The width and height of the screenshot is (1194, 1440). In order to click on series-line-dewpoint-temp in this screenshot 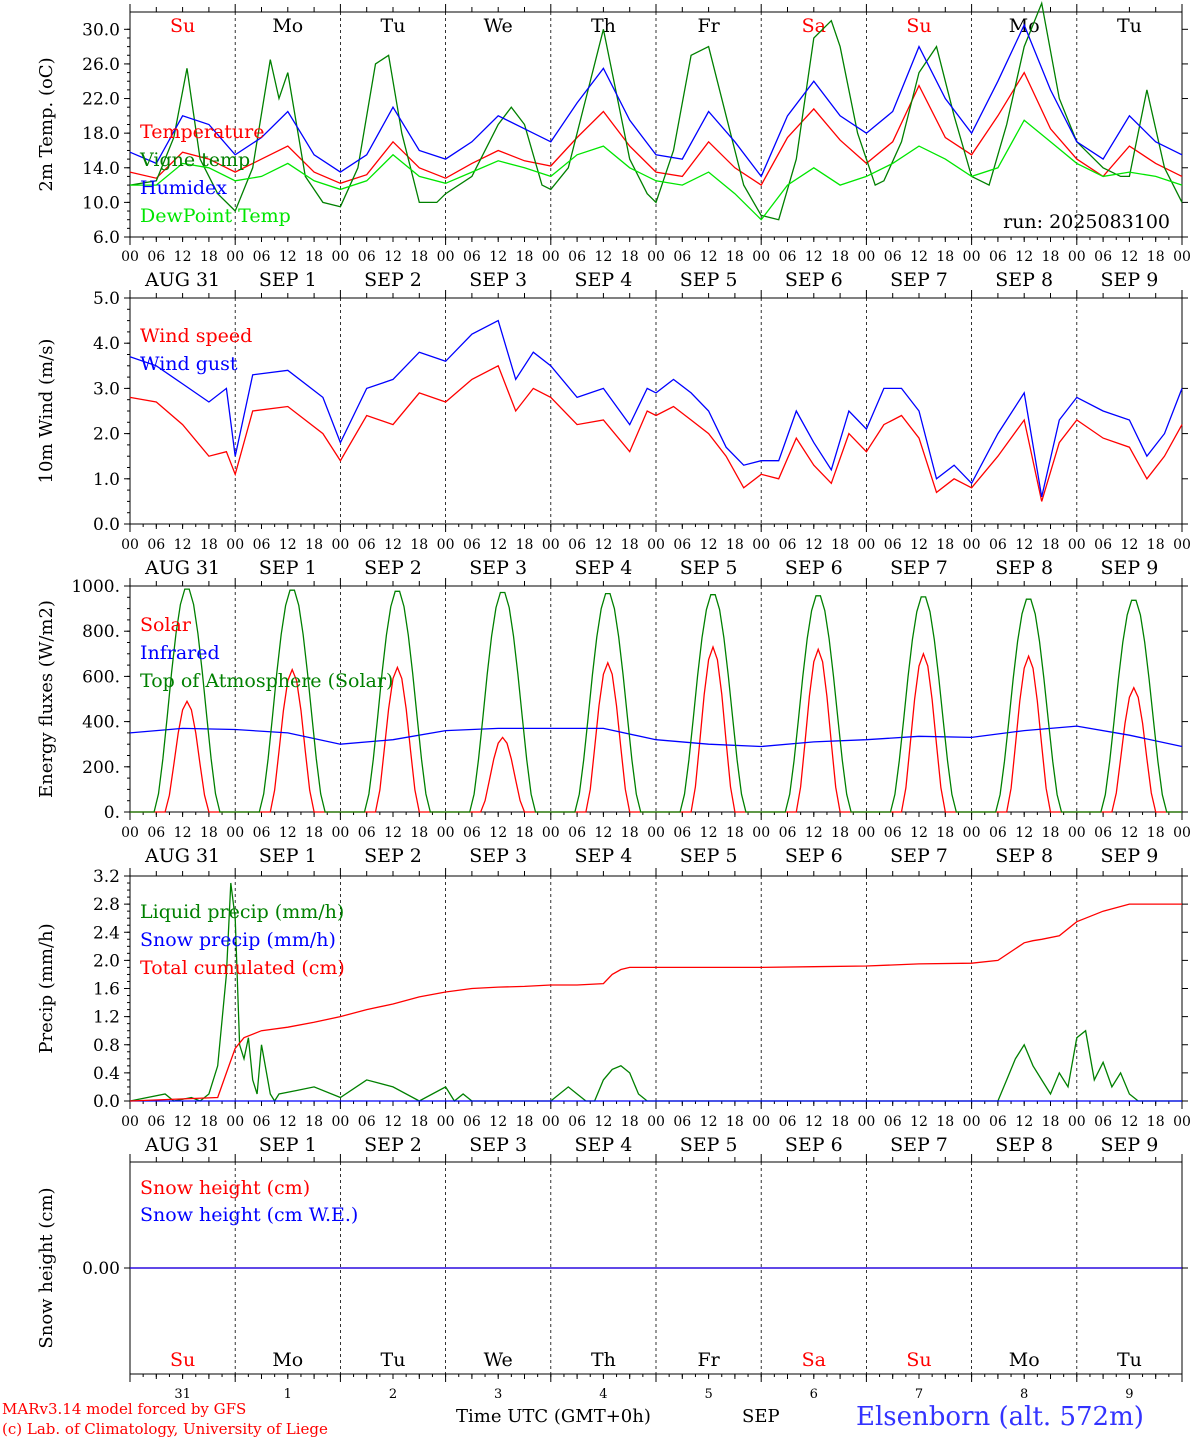, I will do `click(656, 170)`.